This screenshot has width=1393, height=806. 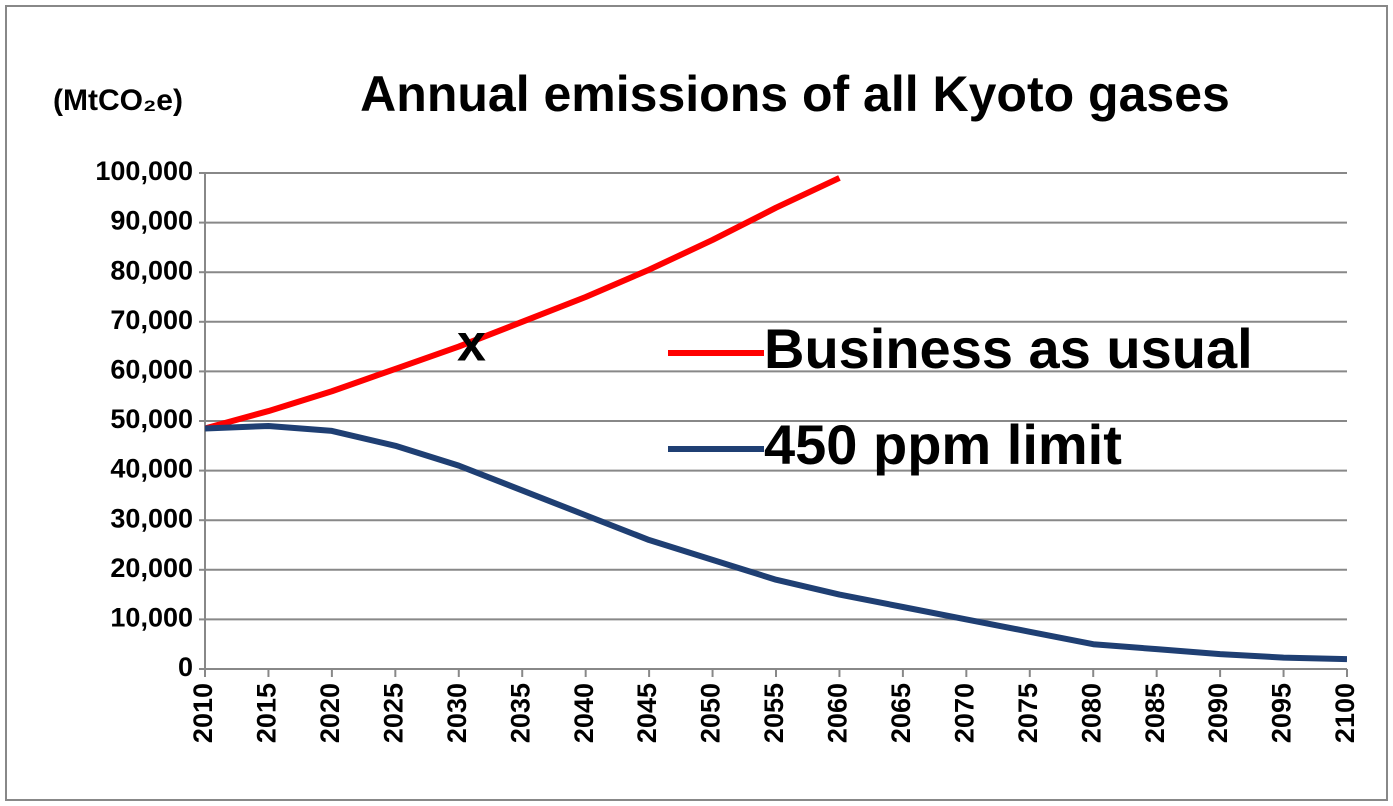 I want to click on legend-label: 450 ppm limit, so click(x=943, y=444).